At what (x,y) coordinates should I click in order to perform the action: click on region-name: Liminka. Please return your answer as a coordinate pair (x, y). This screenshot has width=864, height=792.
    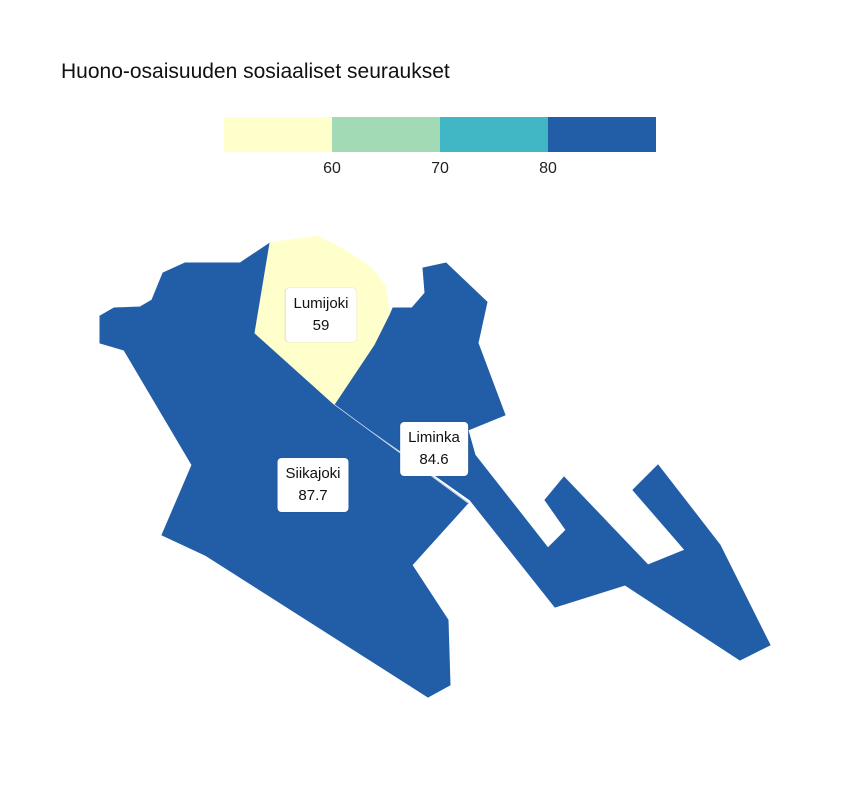
    Looking at the image, I should click on (434, 437).